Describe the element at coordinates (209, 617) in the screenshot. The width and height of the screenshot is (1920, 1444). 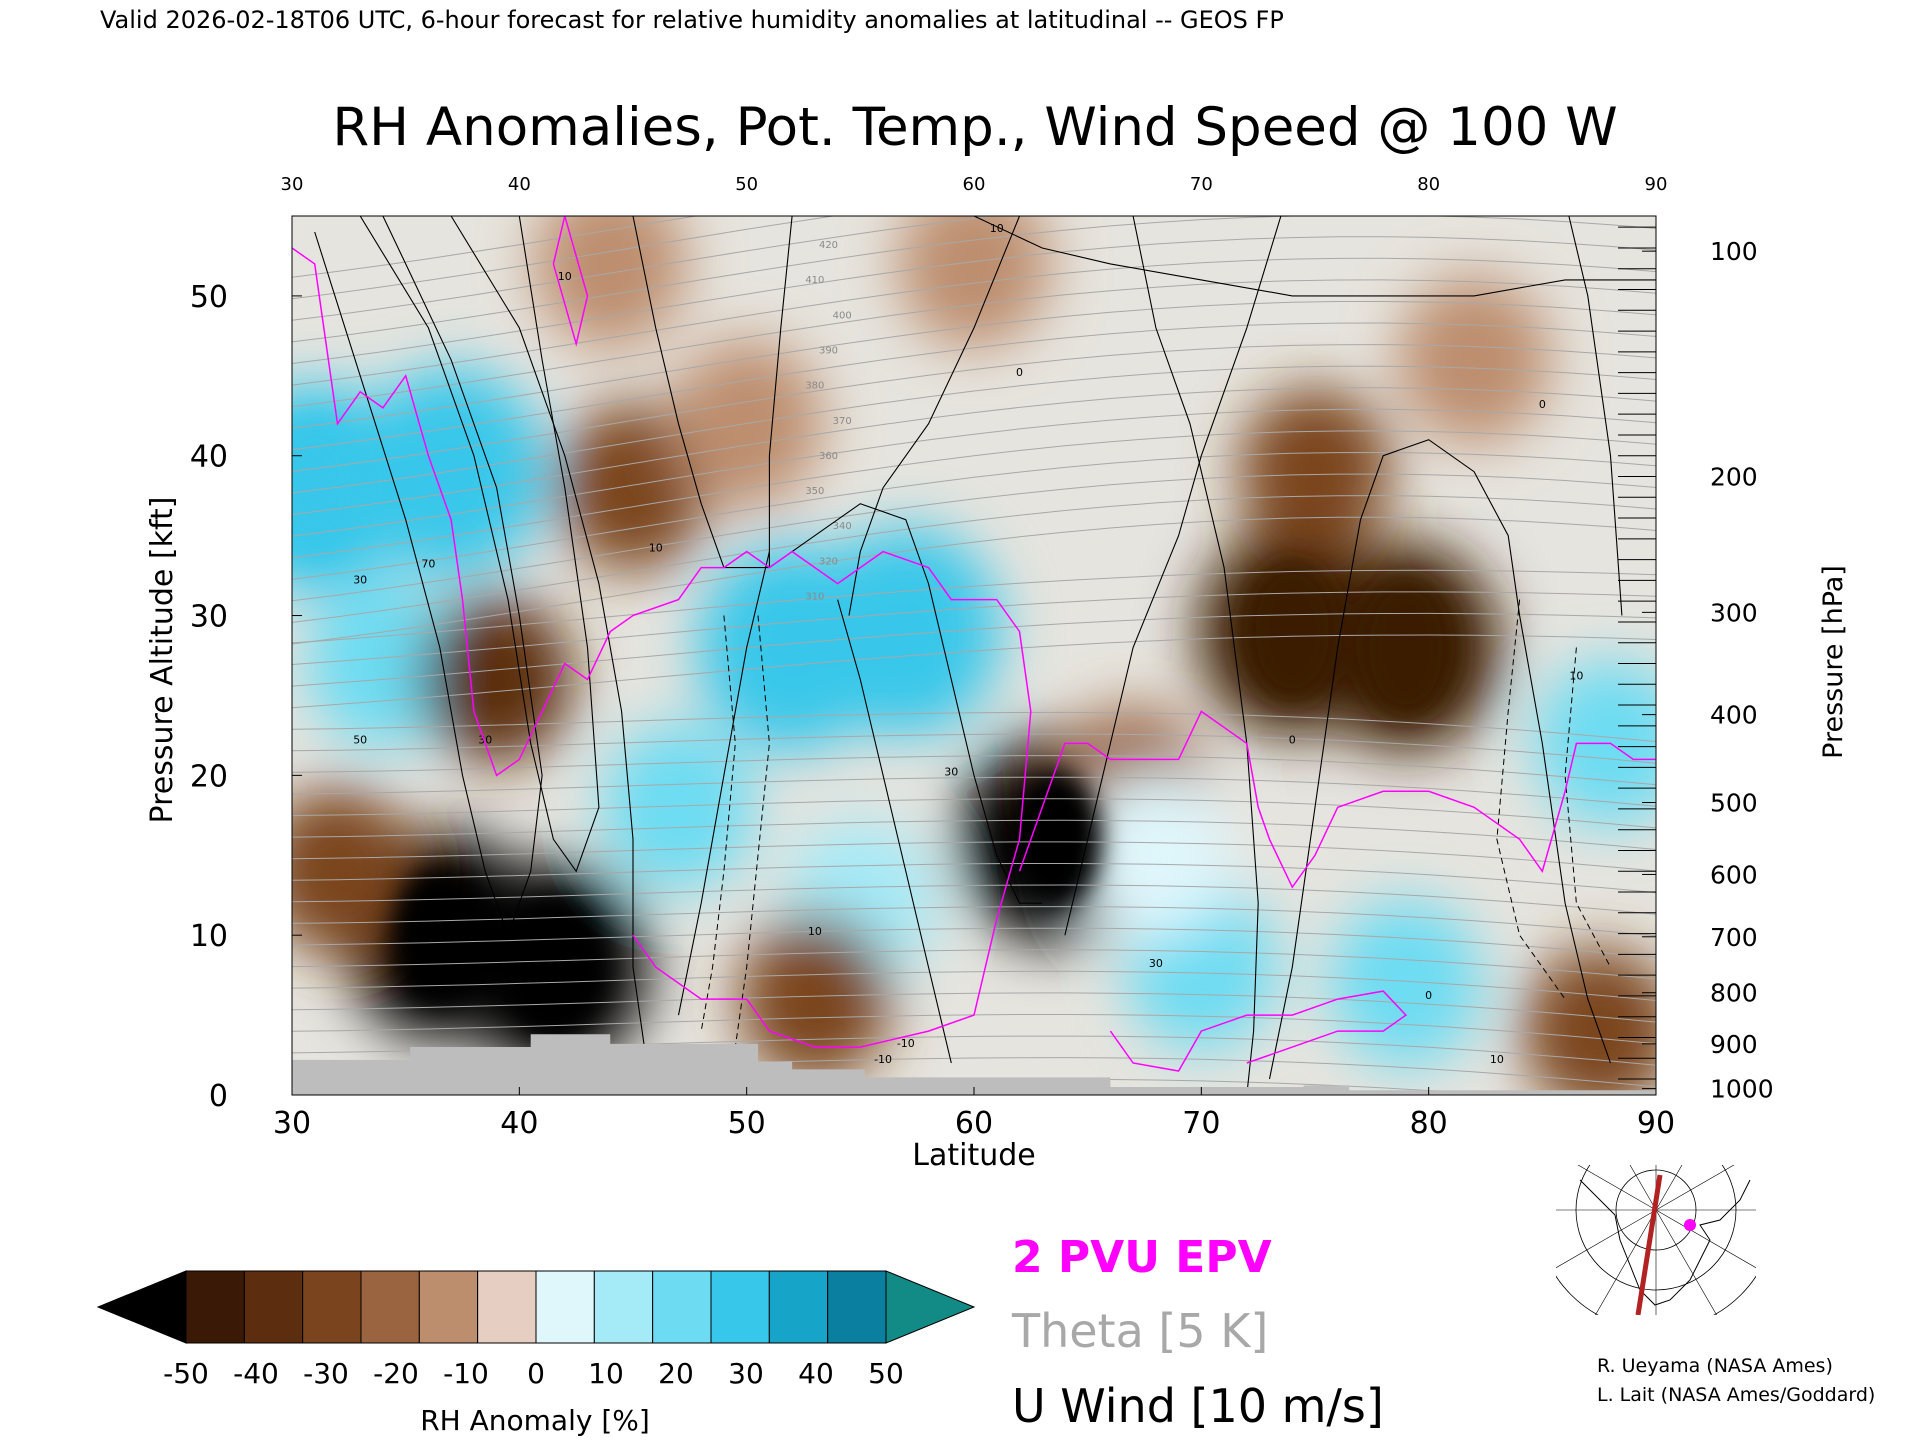
I see `y-tick-label-left: 30` at that location.